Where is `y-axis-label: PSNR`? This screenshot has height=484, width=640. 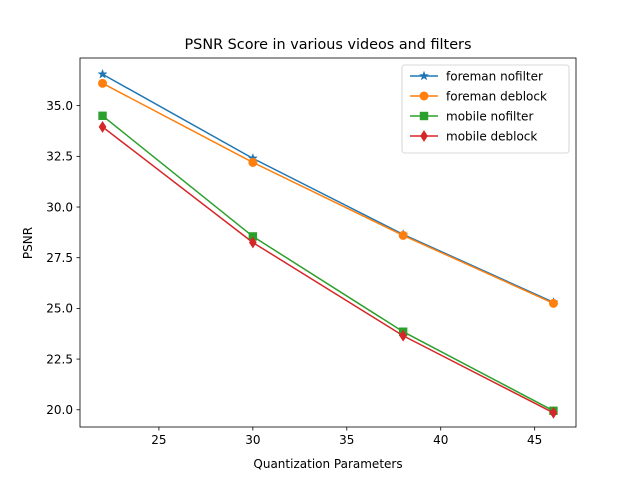 y-axis-label: PSNR is located at coordinates (28, 243).